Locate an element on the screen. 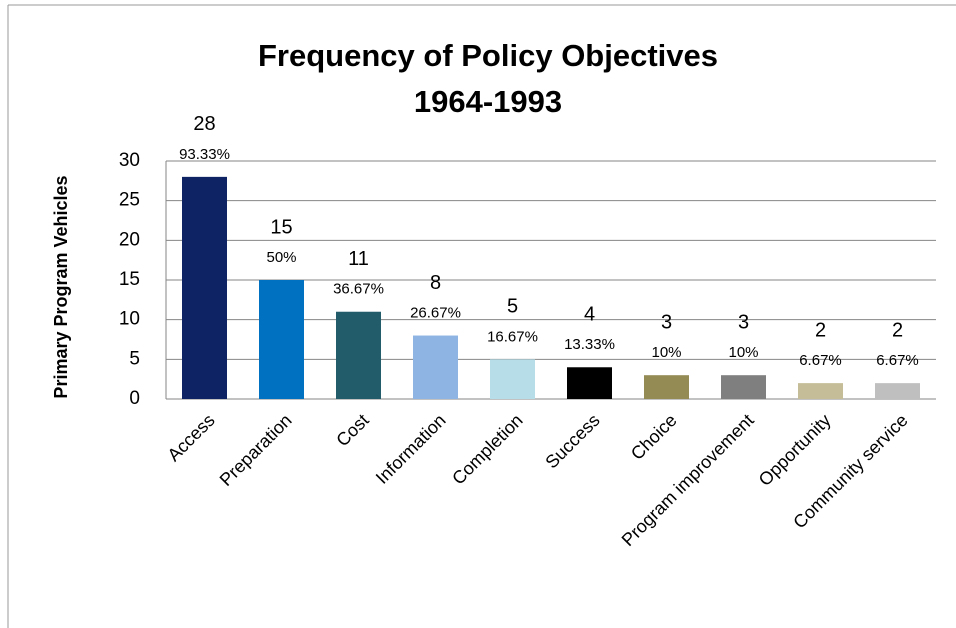  value-label: 5 is located at coordinates (512, 307).